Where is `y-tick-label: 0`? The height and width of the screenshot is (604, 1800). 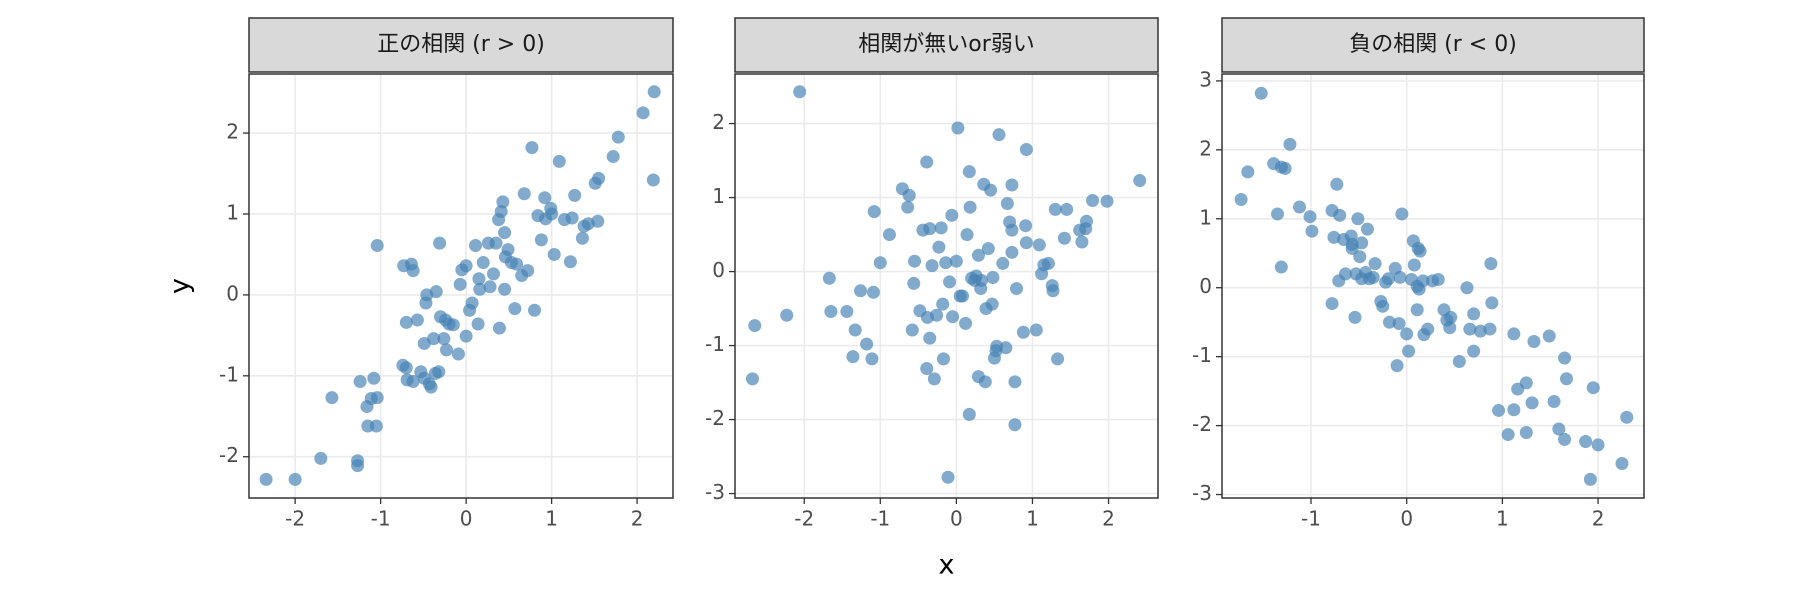
y-tick-label: 0 is located at coordinates (232, 293).